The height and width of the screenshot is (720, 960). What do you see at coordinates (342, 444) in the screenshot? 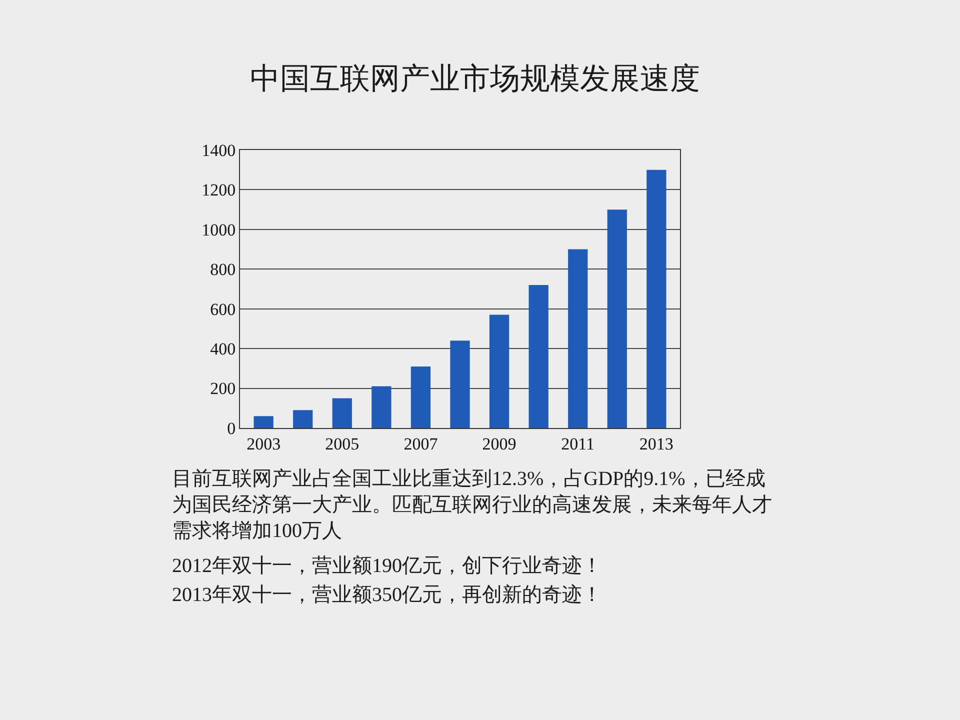
I see `x-tick-label: 2005` at bounding box center [342, 444].